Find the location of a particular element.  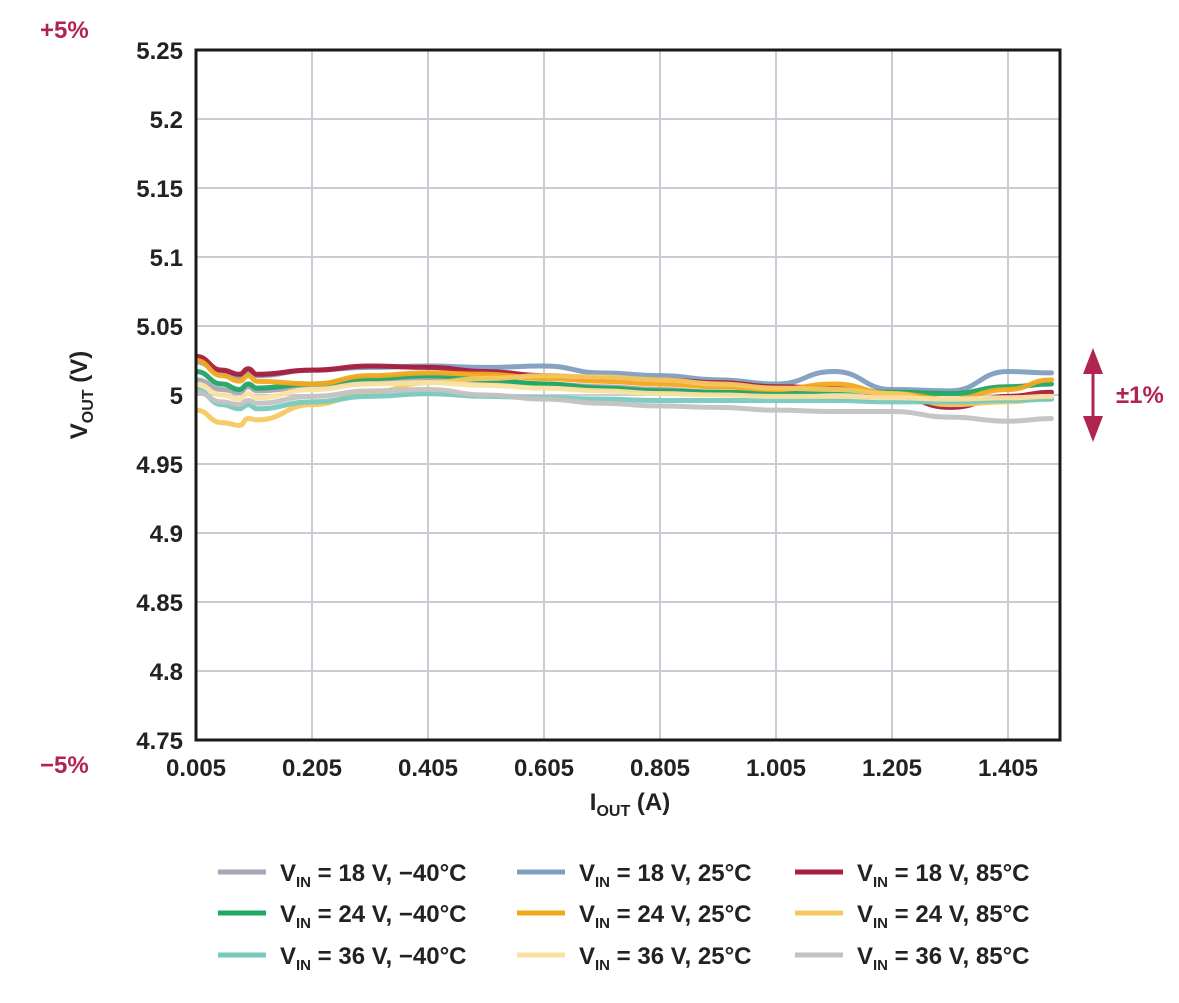

tolerance-arrow-up-head is located at coordinates (1093, 361).